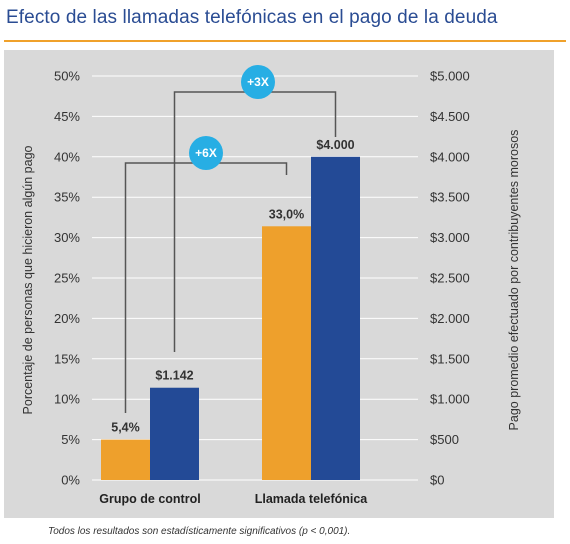 The height and width of the screenshot is (544, 570). Describe the element at coordinates (233, 499) in the screenshot. I see `category-labels: Grupo de control Llamada telefónica` at that location.